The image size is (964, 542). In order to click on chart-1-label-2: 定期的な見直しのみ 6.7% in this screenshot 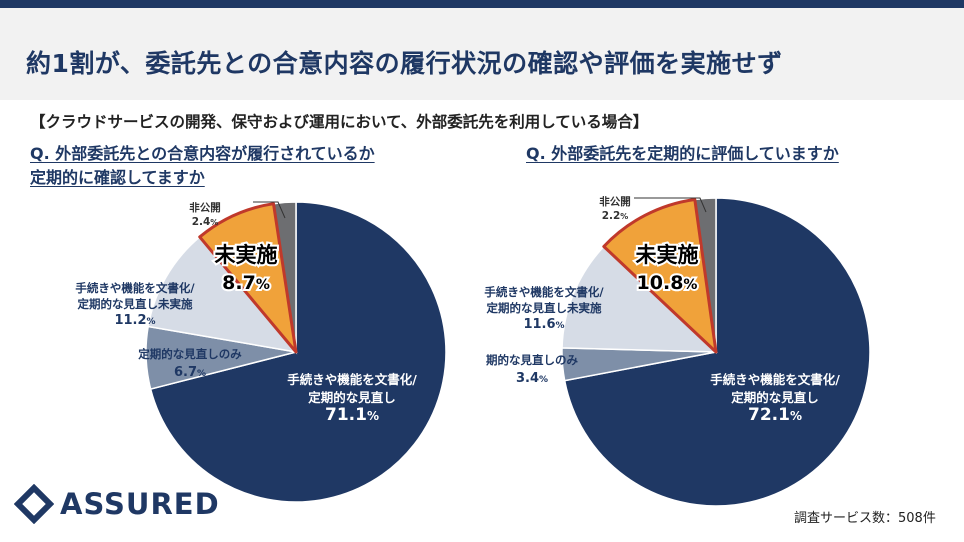, I will do `click(190, 363)`.